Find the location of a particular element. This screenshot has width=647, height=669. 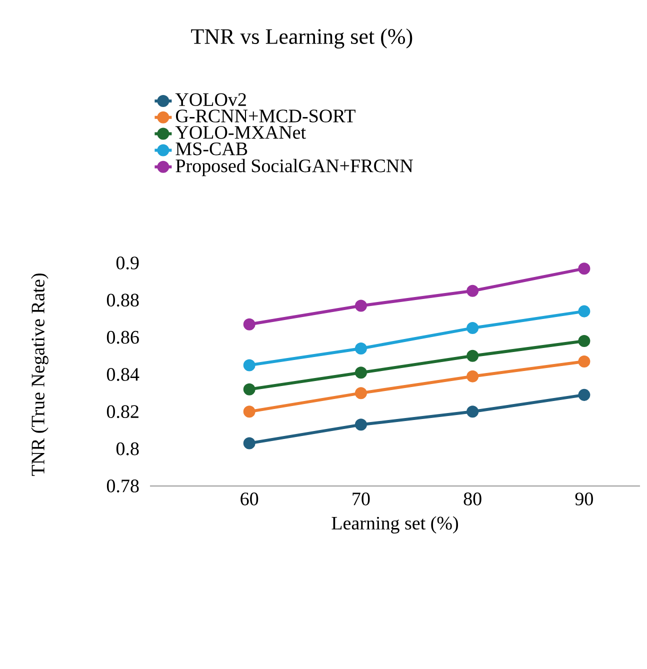

y-tick-label: 0.88 is located at coordinates (122, 300).